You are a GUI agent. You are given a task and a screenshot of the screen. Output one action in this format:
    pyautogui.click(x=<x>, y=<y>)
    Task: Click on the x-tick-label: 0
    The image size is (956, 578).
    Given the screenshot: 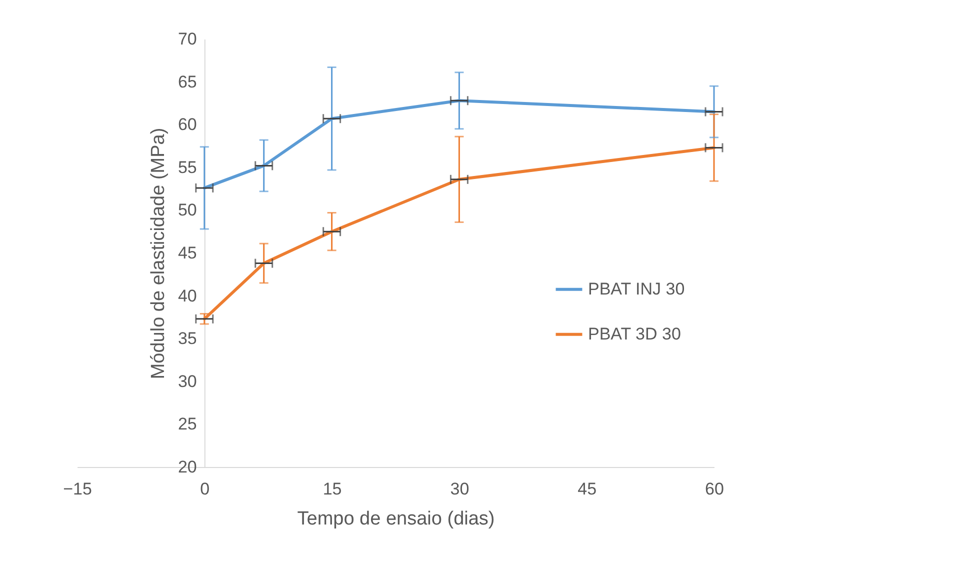 What is the action you would take?
    pyautogui.click(x=205, y=489)
    